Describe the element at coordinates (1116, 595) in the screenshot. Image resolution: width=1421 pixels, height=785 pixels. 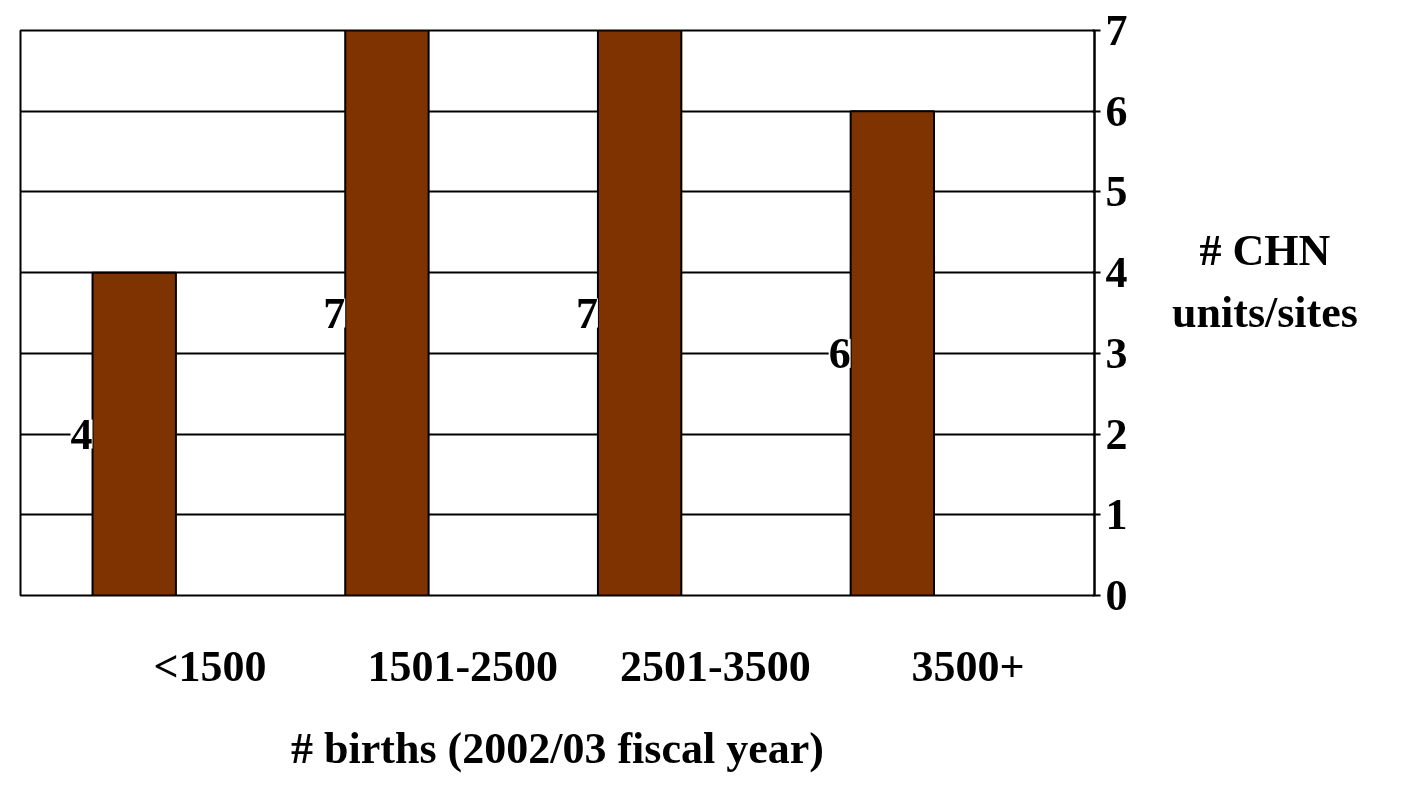
I see `y-tick-label: 0` at that location.